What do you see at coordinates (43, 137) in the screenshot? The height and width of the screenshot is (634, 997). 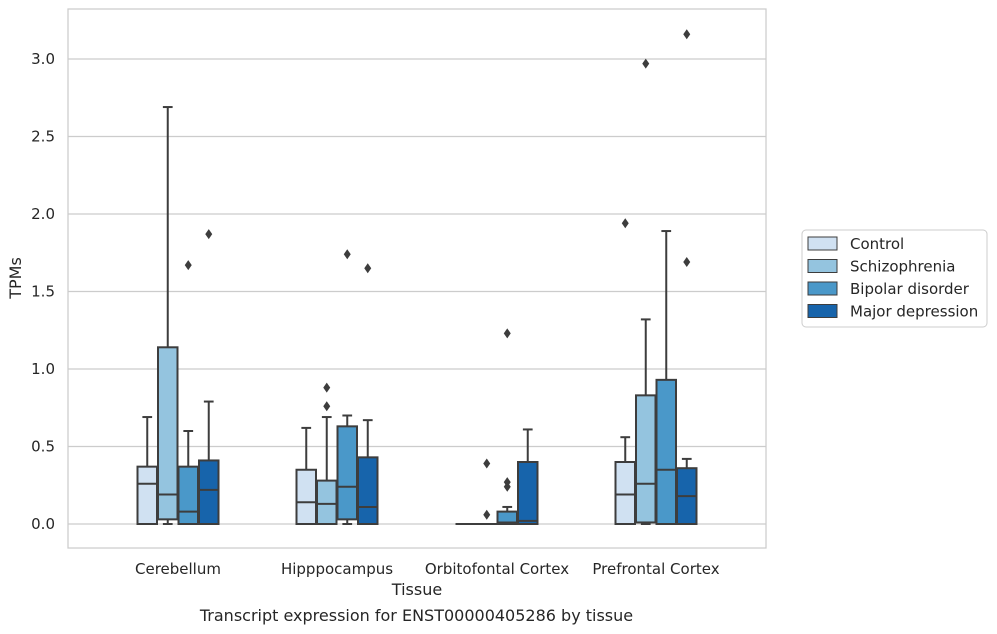 I see `y-tick-label: 2.5` at bounding box center [43, 137].